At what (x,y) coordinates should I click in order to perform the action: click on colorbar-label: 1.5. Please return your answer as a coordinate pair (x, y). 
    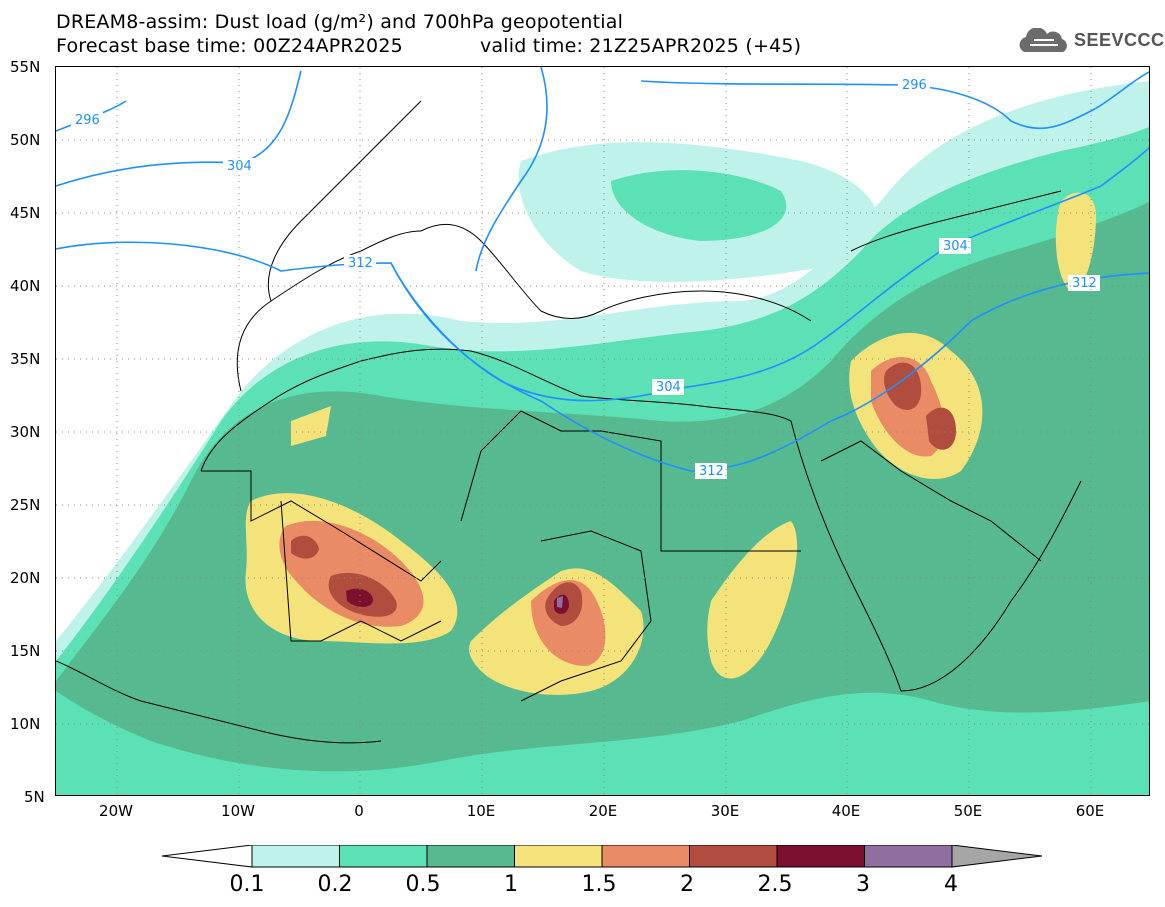
    Looking at the image, I should click on (599, 884).